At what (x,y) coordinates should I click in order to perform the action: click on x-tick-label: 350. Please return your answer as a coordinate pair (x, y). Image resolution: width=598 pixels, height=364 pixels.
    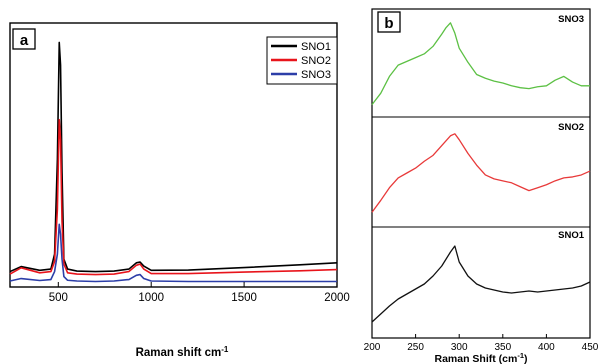
    Looking at the image, I should click on (502, 347).